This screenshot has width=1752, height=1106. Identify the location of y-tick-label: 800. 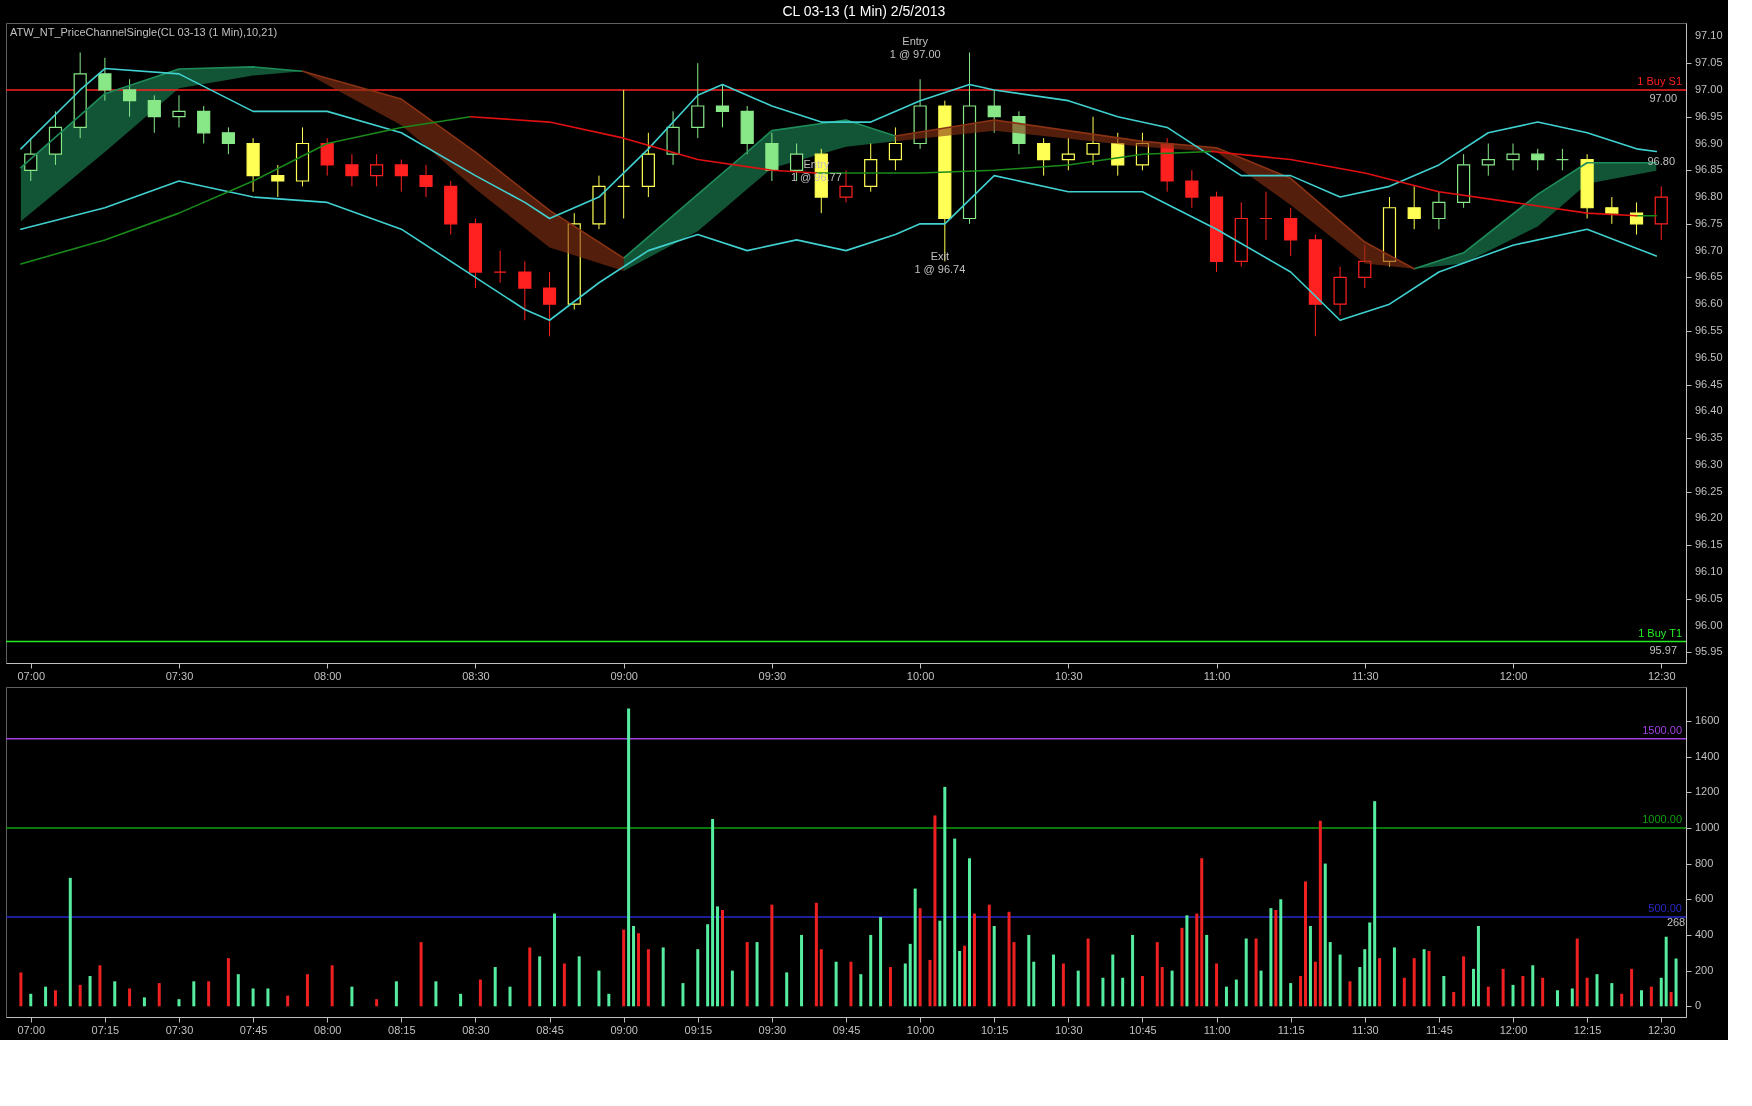
(1704, 862).